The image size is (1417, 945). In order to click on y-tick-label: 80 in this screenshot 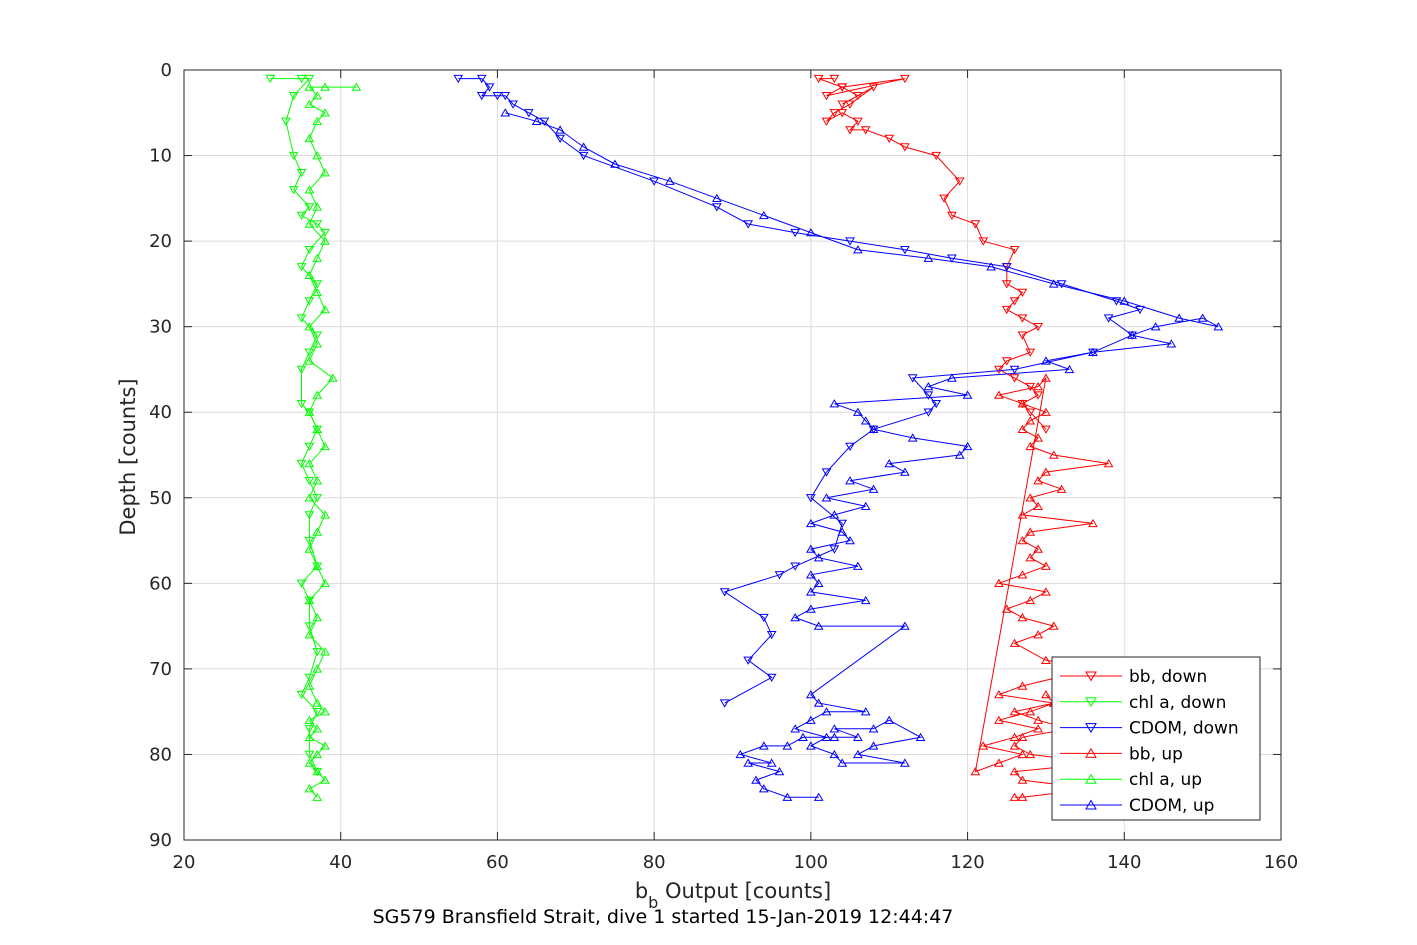, I will do `click(160, 754)`.